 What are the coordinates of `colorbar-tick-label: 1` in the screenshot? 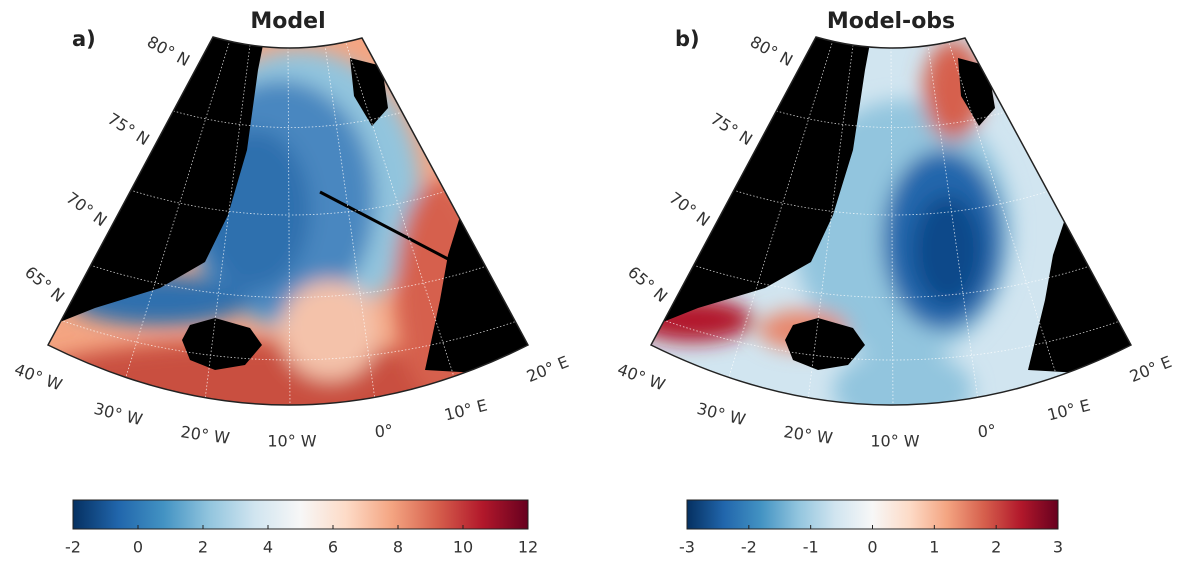 It's located at (934, 547).